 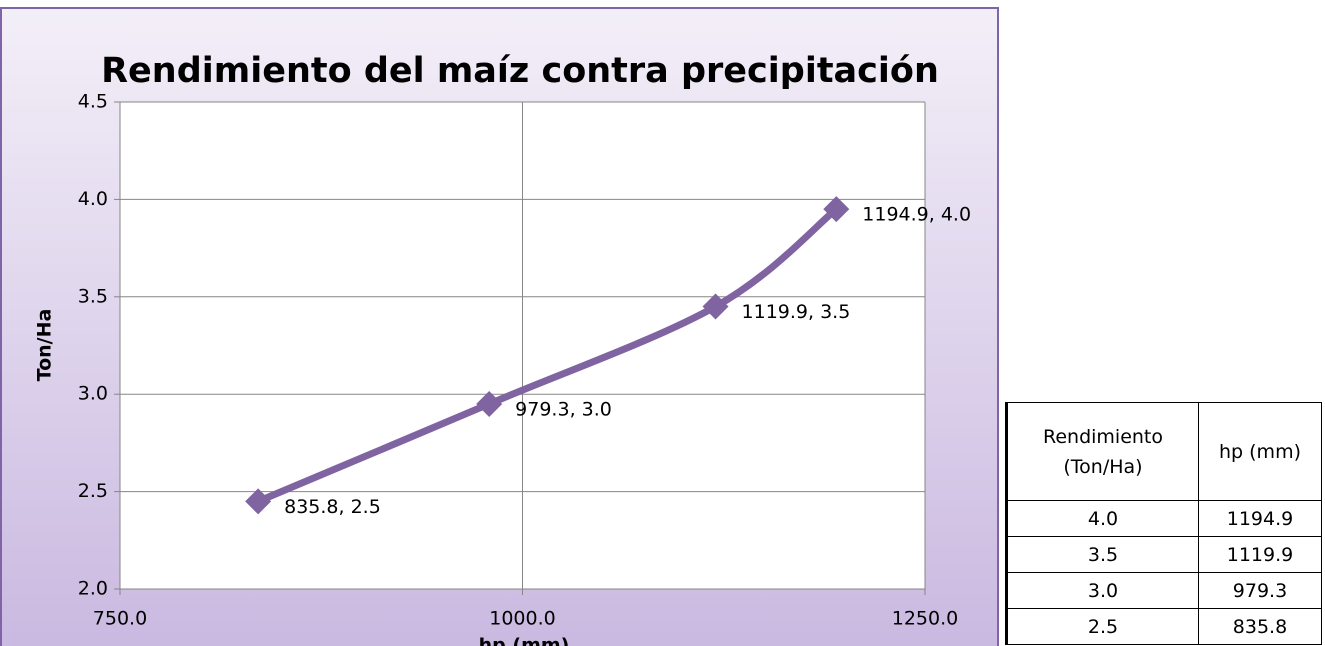 What do you see at coordinates (93, 589) in the screenshot?
I see `y-tick-label: 2.0` at bounding box center [93, 589].